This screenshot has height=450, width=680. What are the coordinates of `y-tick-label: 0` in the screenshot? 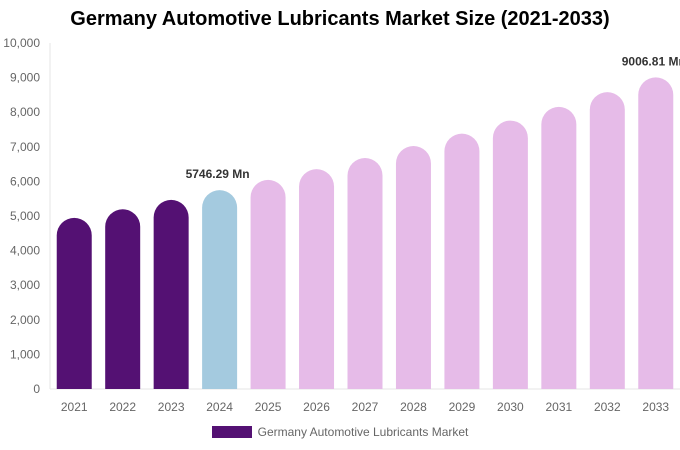 It's located at (36, 389).